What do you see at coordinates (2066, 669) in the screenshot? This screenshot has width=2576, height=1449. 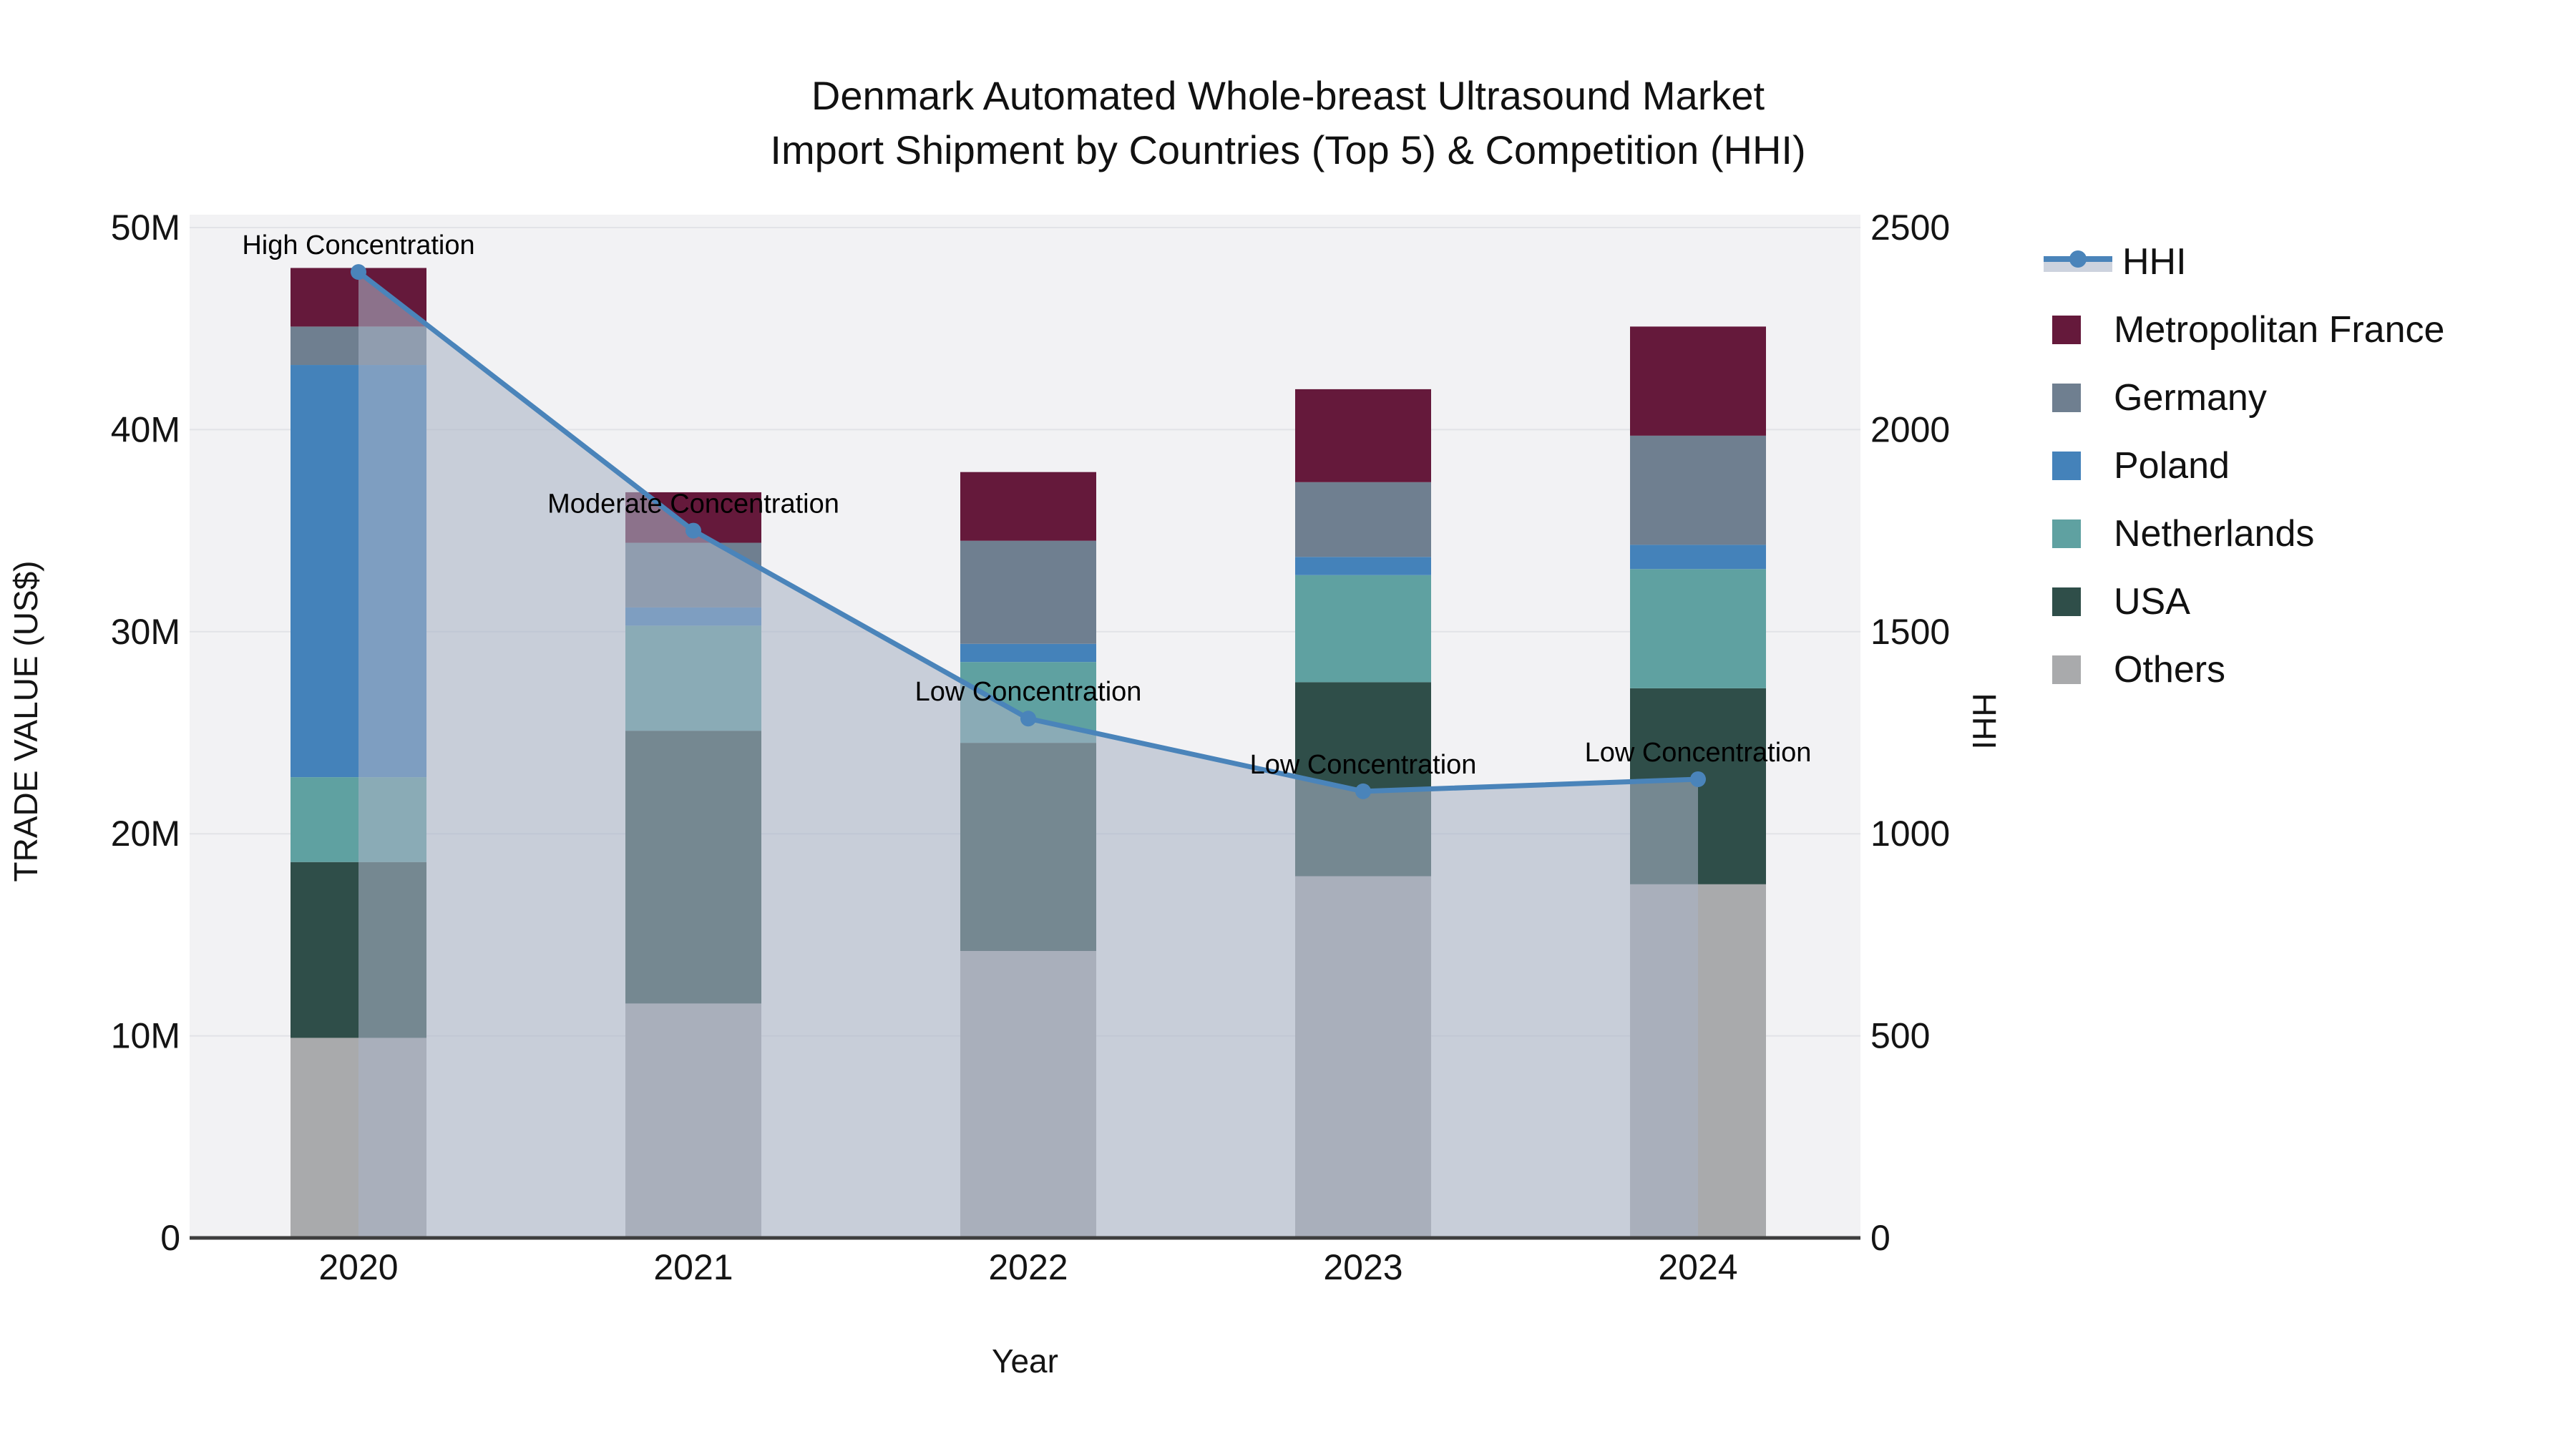 I see `color-swatch-others` at bounding box center [2066, 669].